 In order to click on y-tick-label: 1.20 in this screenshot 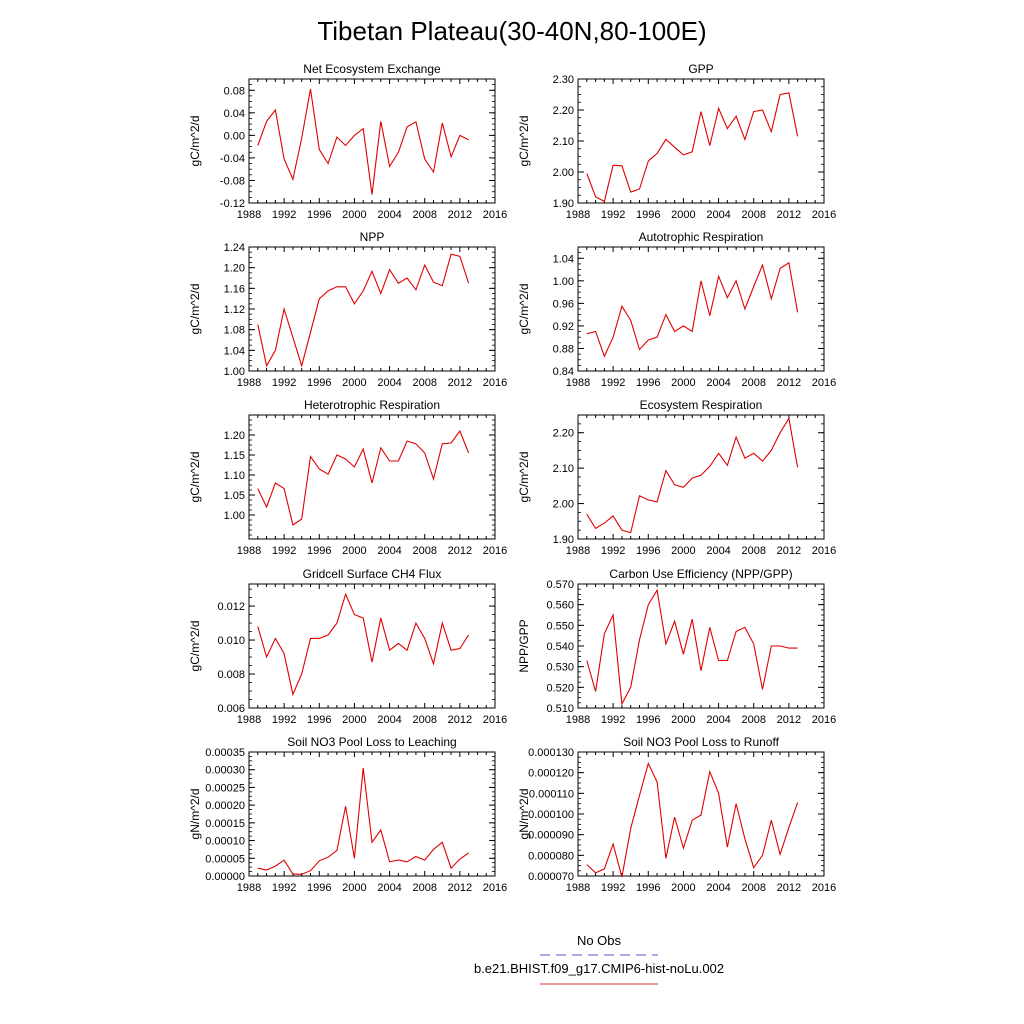, I will do `click(234, 436)`.